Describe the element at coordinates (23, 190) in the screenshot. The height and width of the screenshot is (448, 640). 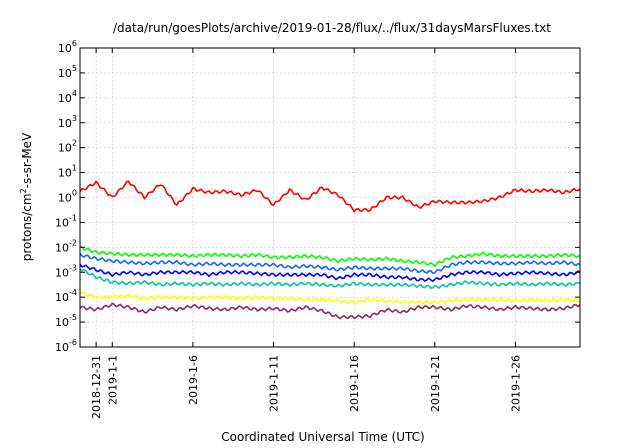
I see `y-axis-label-superscript: 2` at that location.